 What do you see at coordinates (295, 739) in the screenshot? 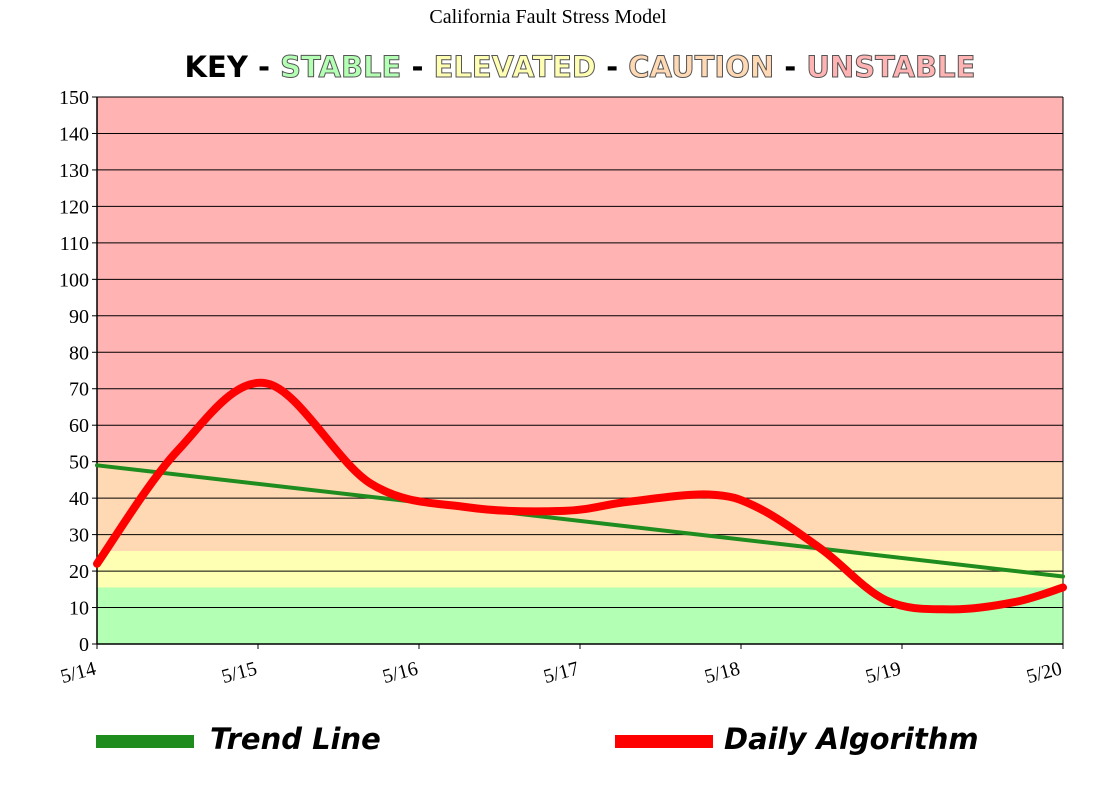
I see `legend-label: Trend Line` at bounding box center [295, 739].